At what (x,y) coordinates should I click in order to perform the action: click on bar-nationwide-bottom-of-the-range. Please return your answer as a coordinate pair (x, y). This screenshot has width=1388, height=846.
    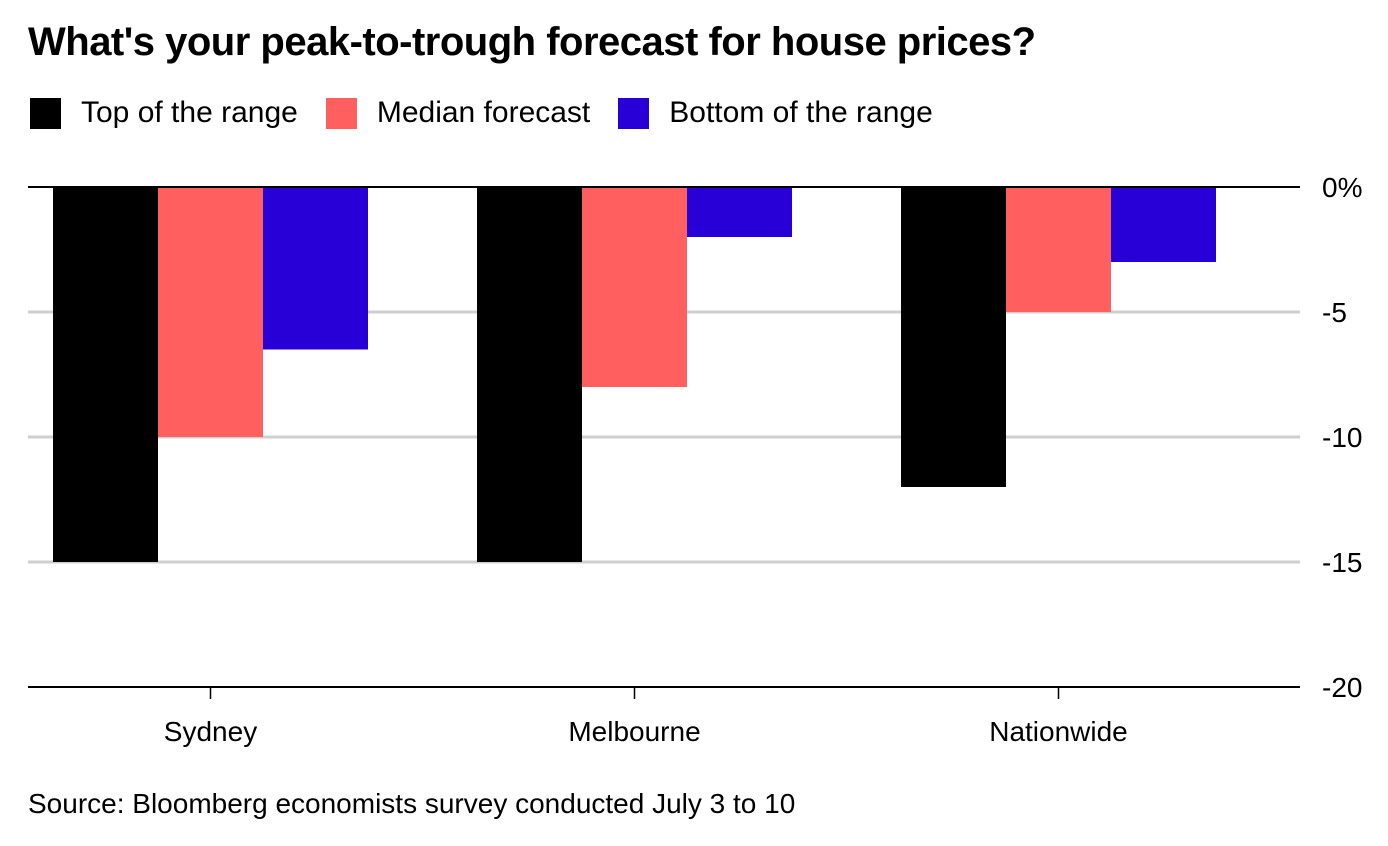
    Looking at the image, I should click on (1163, 224).